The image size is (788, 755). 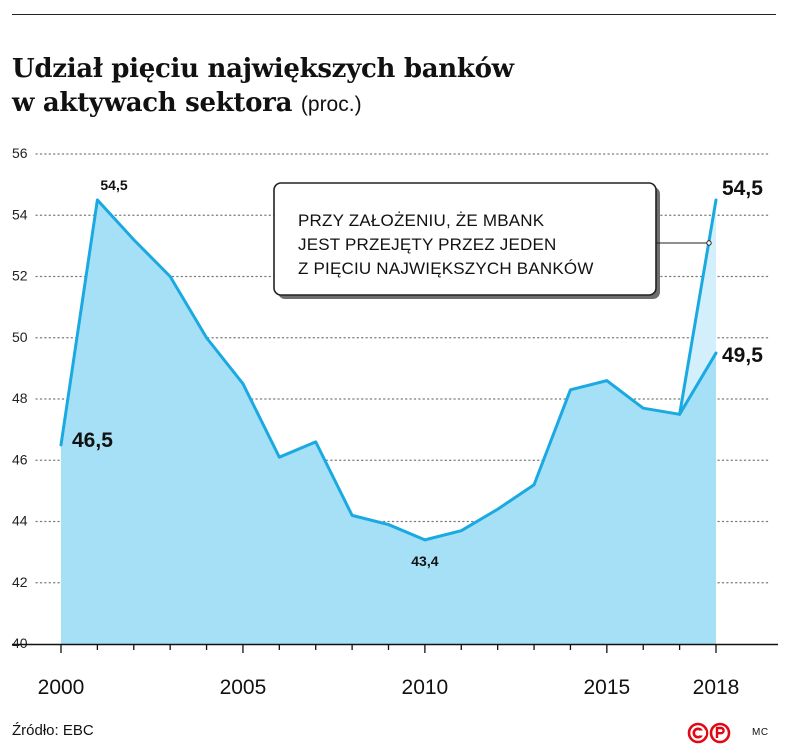 What do you see at coordinates (53, 730) in the screenshot?
I see `source-note: Źródło: EBC` at bounding box center [53, 730].